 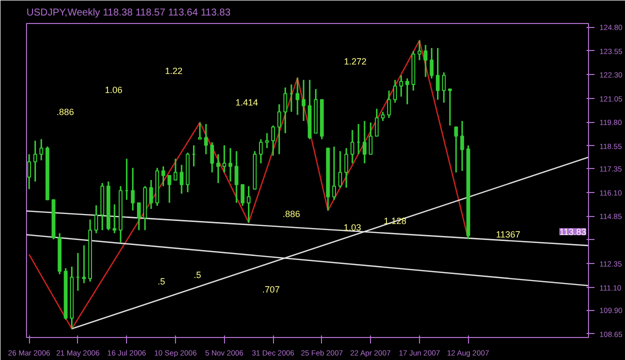 What do you see at coordinates (173, 71) in the screenshot?
I see `annotation: 1.22` at bounding box center [173, 71].